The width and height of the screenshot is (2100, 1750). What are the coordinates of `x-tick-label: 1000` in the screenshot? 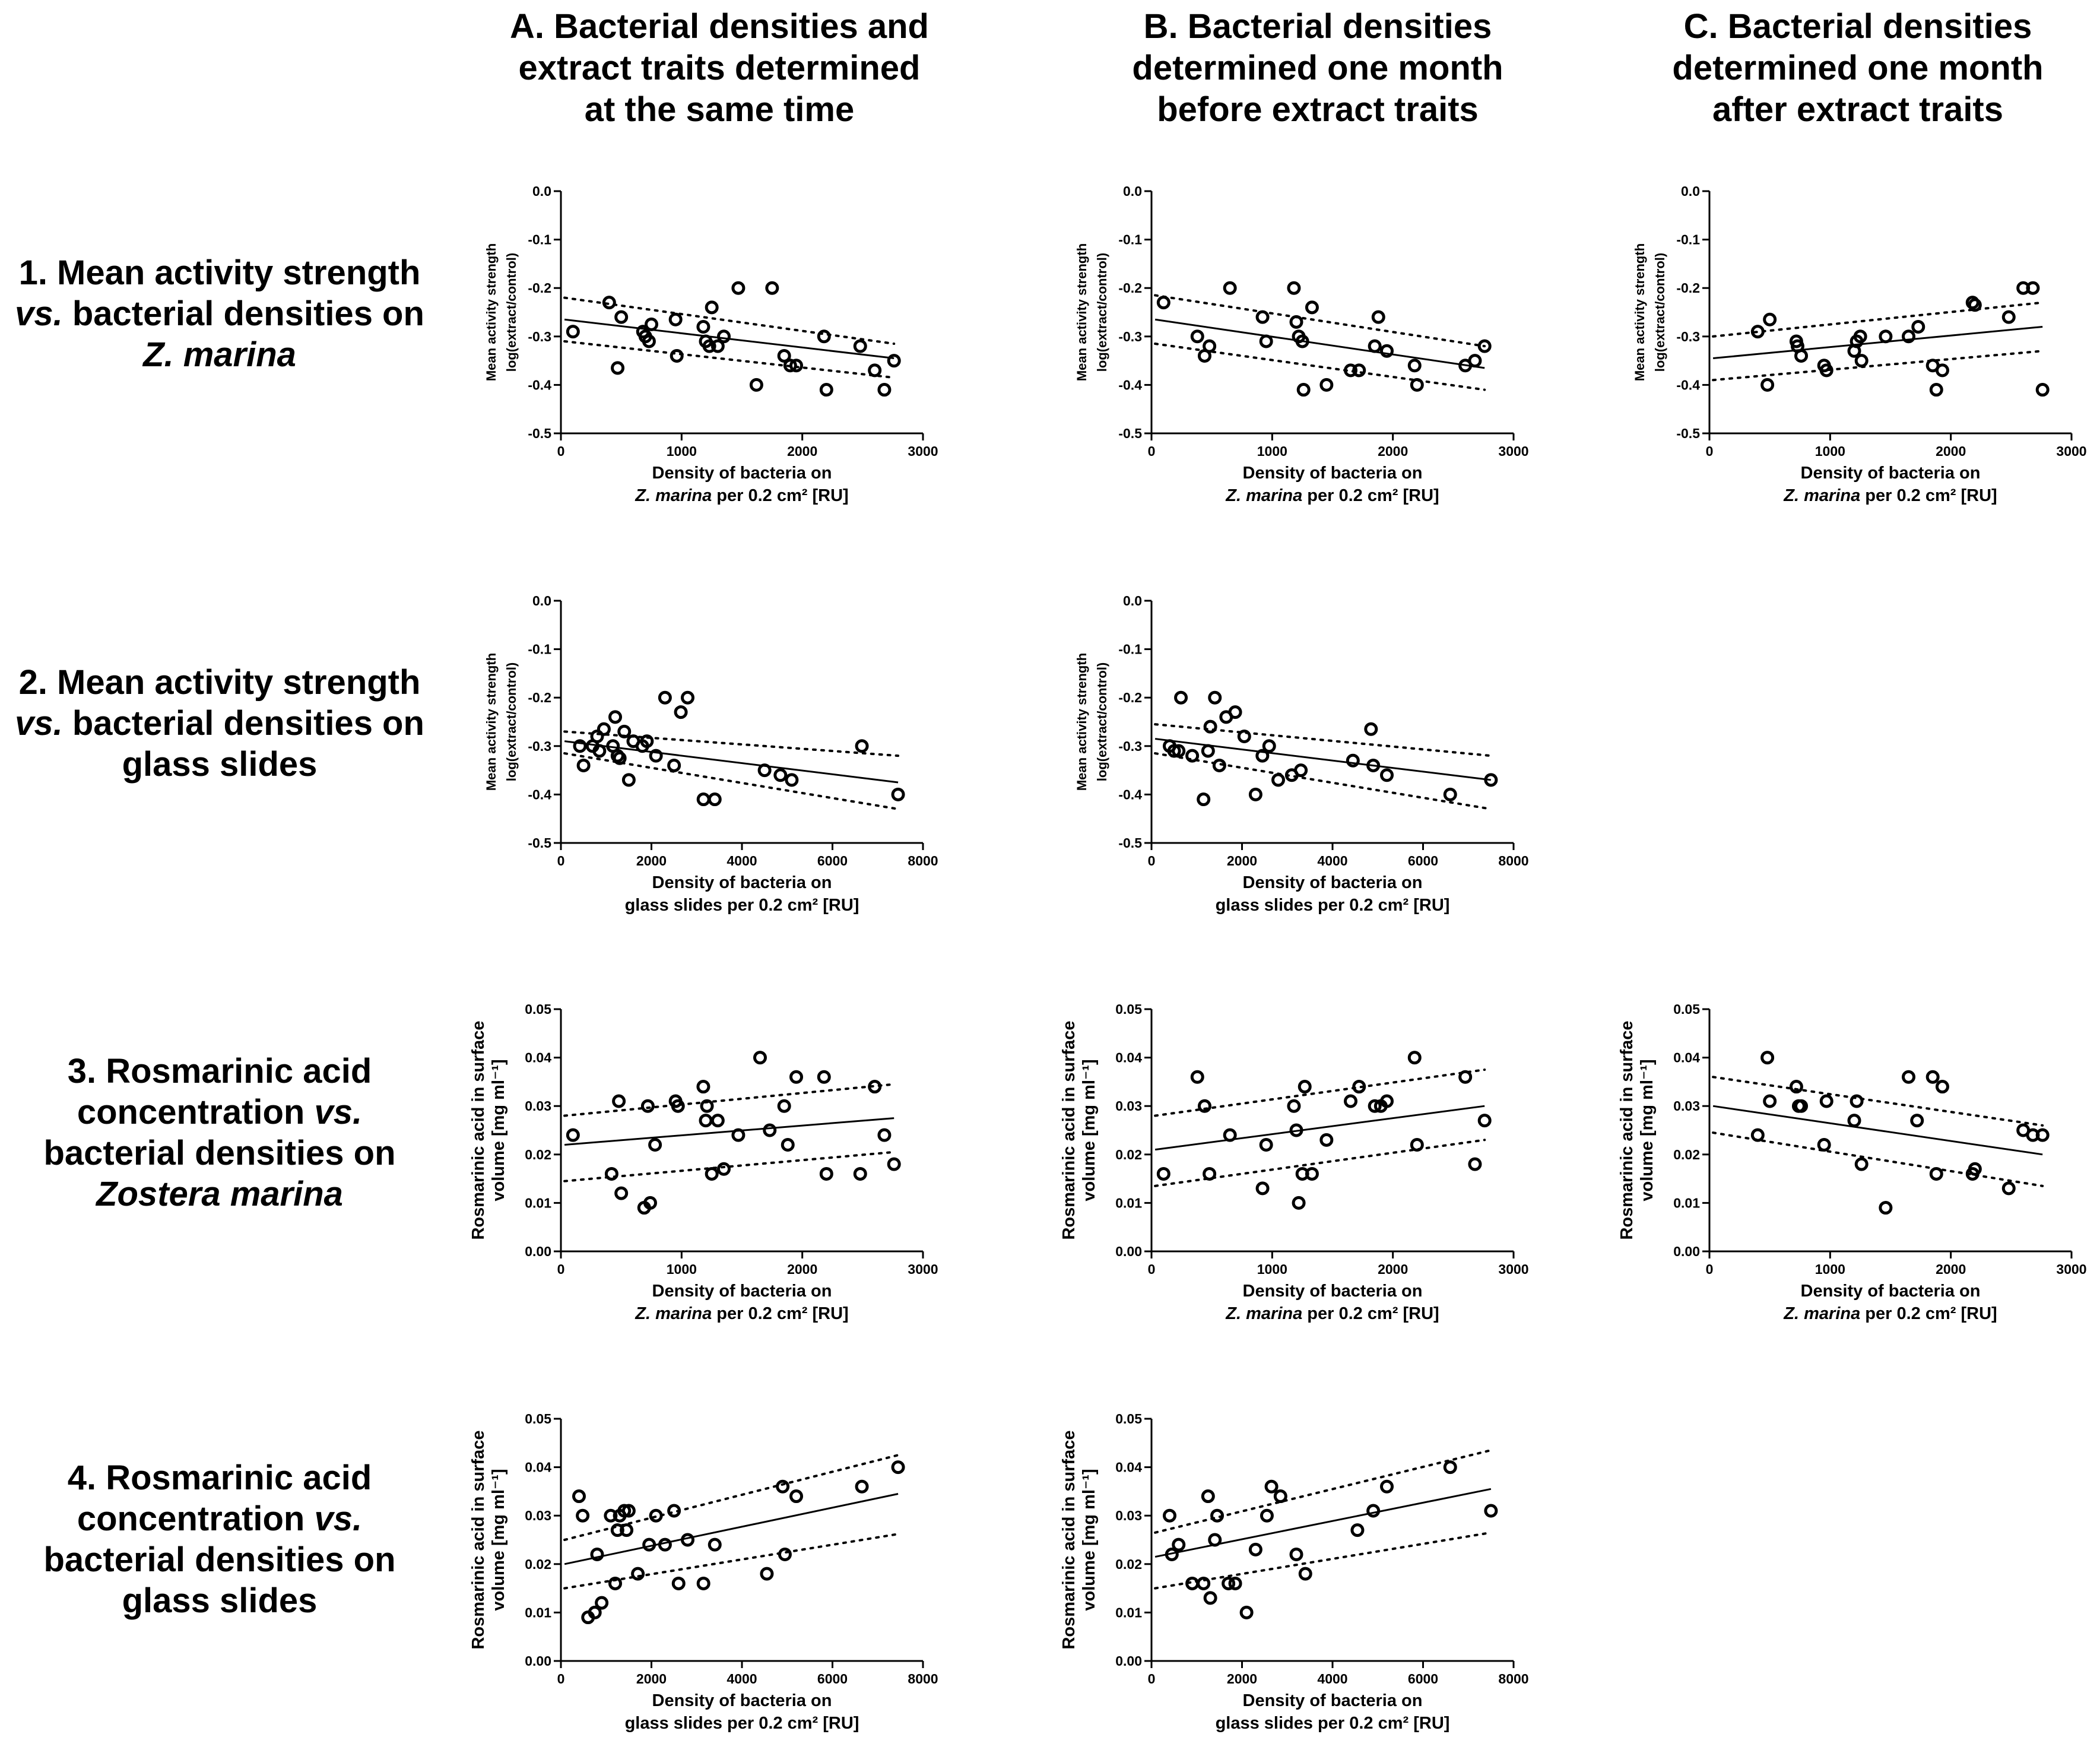 It's located at (1830, 451).